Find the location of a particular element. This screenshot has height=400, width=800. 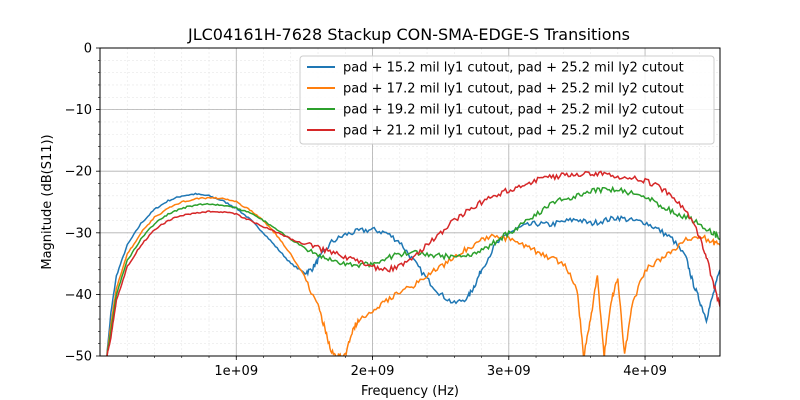

x-axis: 1e+09 2e+09 3e+09 4e+09 is located at coordinates (413, 367).